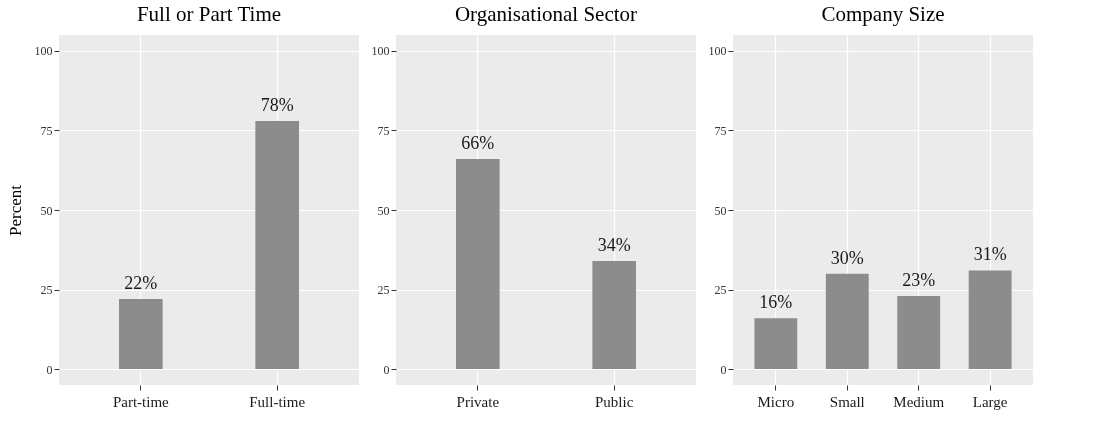  I want to click on x-tick-label: Micro, so click(776, 401).